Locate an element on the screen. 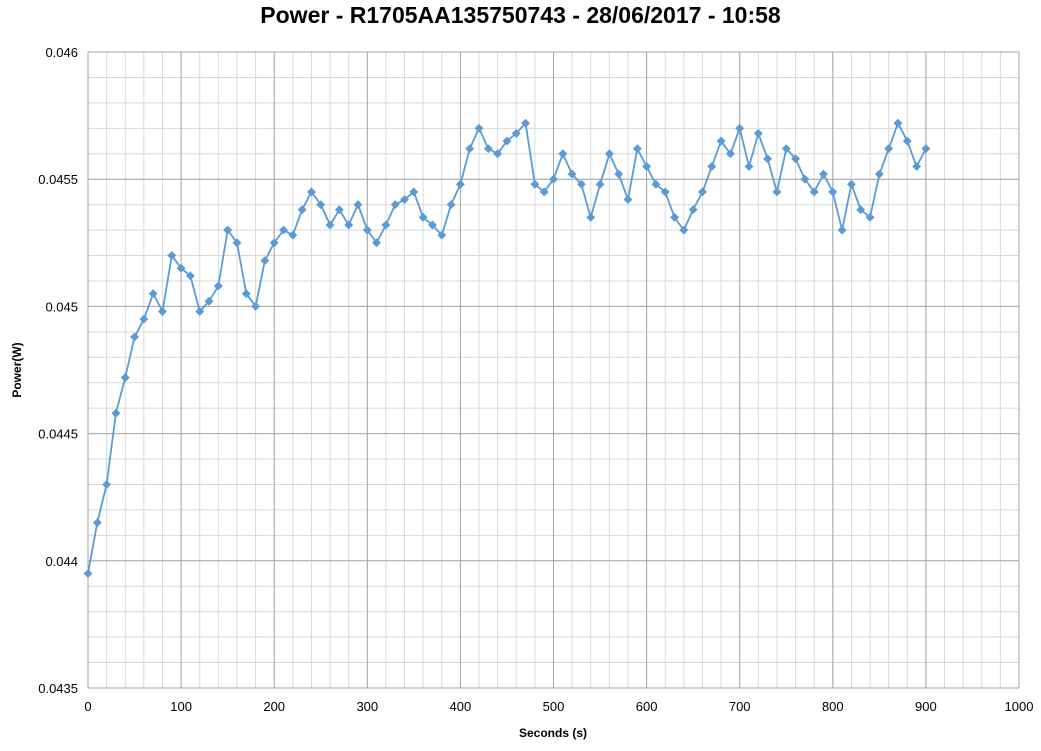 This screenshot has width=1041, height=751. x-tick-label: 800 is located at coordinates (833, 706).